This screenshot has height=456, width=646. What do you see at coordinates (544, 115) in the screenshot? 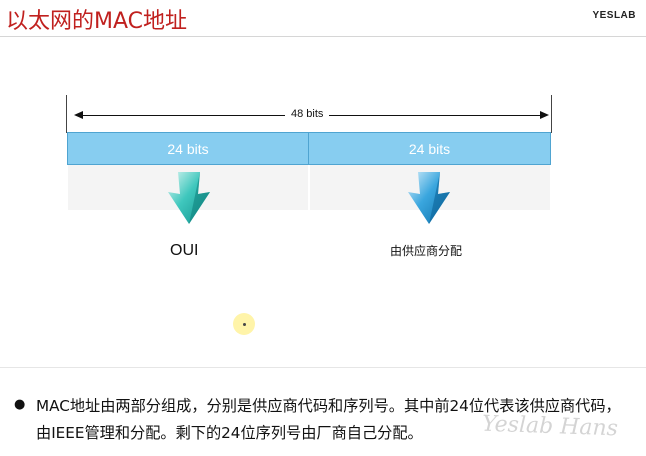
I see `arrow-right-icon` at bounding box center [544, 115].